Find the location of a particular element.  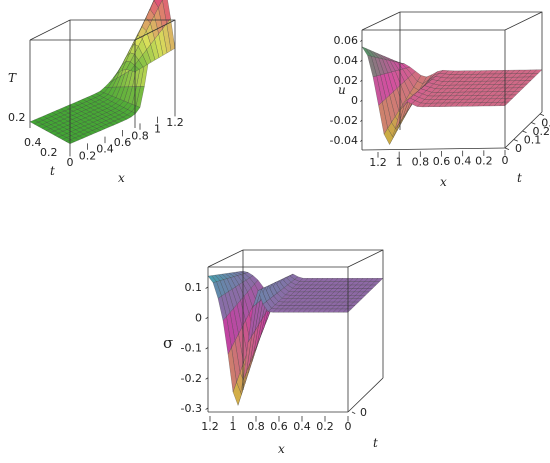

plot-u-z-ticklabel: 0 is located at coordinates (354, 100).